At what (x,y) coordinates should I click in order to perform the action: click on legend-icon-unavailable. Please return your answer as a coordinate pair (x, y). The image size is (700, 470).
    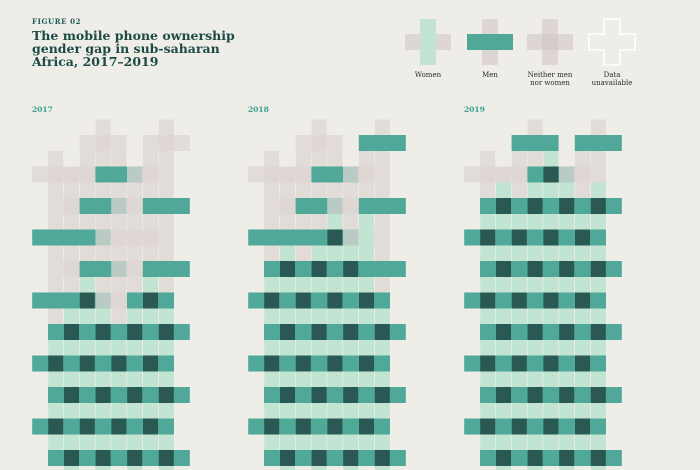
    Looking at the image, I should click on (612, 42).